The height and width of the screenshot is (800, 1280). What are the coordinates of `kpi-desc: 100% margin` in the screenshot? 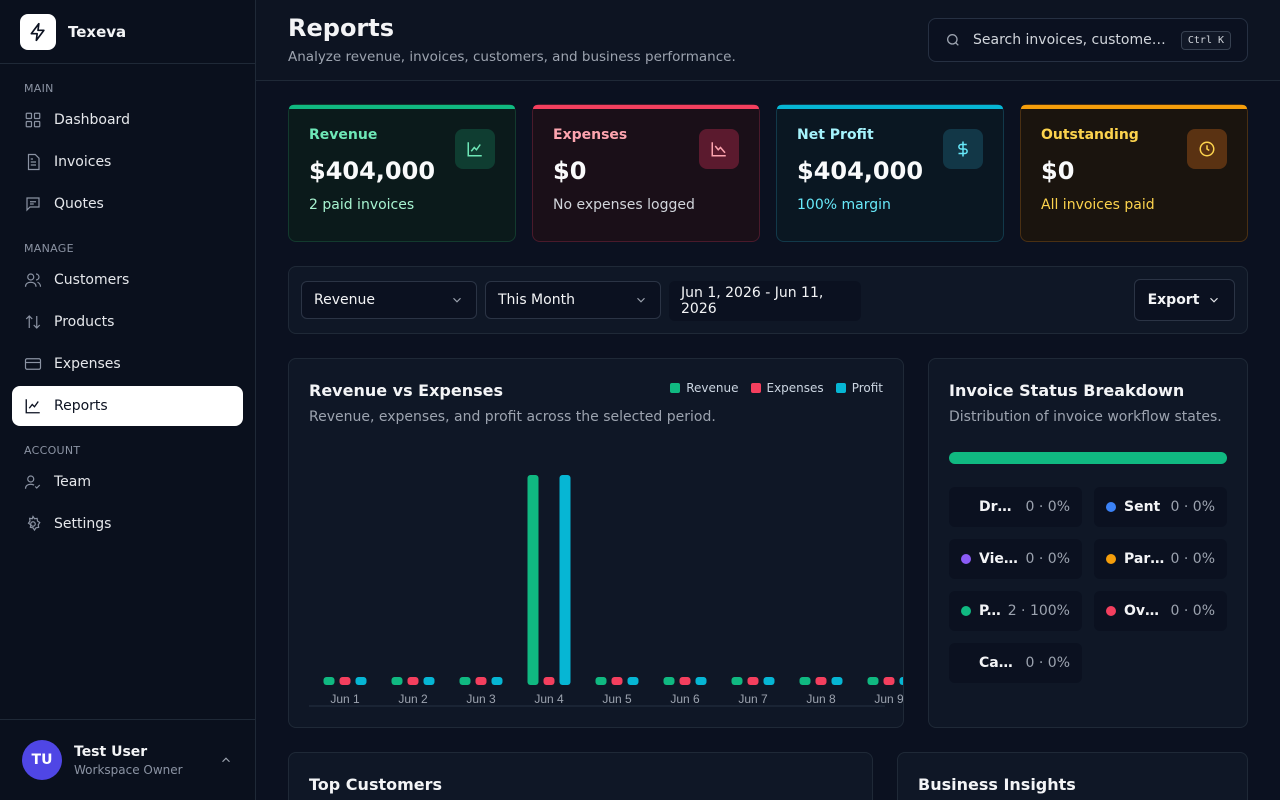 It's located at (844, 205).